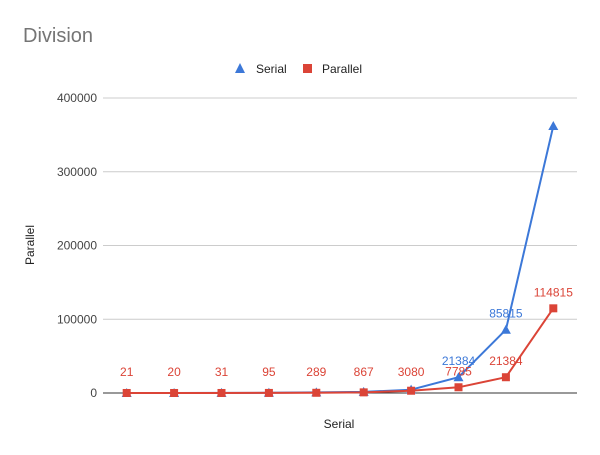 This screenshot has height=455, width=600. I want to click on legend: Serial Parallel, so click(298, 69).